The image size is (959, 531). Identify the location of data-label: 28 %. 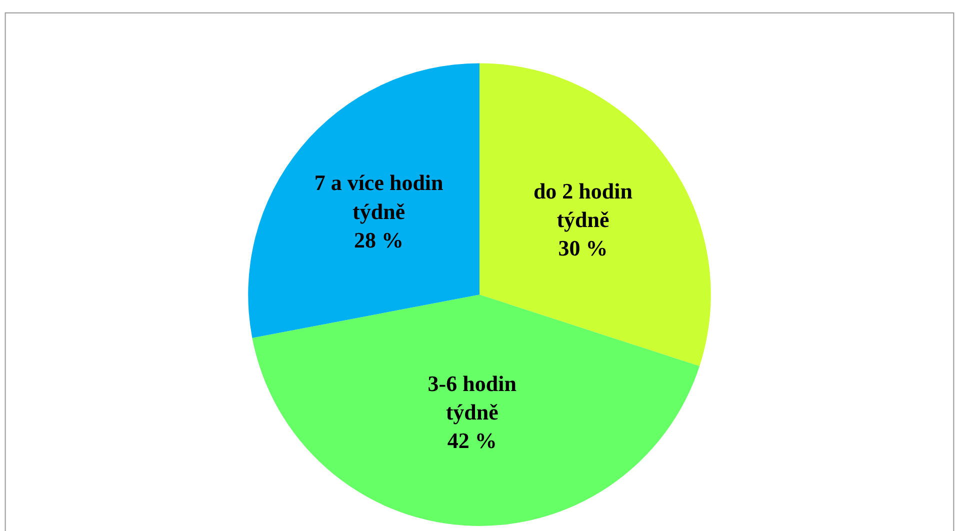
(379, 239).